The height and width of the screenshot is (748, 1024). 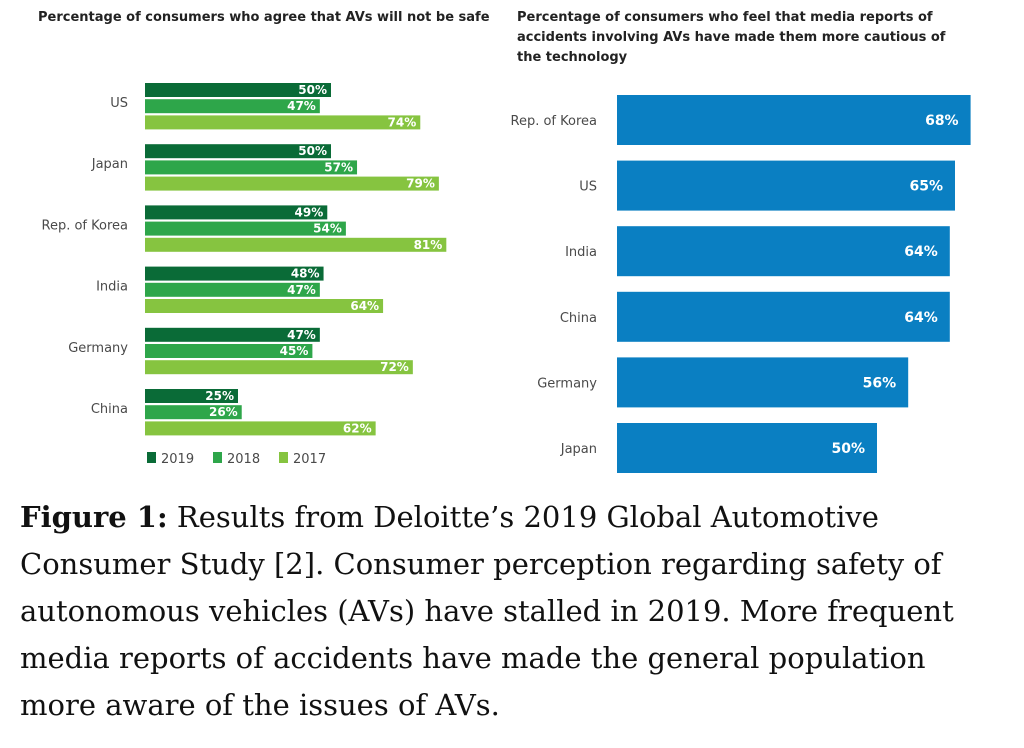 What do you see at coordinates (926, 187) in the screenshot?
I see `right-bar-value-label: 65%` at bounding box center [926, 187].